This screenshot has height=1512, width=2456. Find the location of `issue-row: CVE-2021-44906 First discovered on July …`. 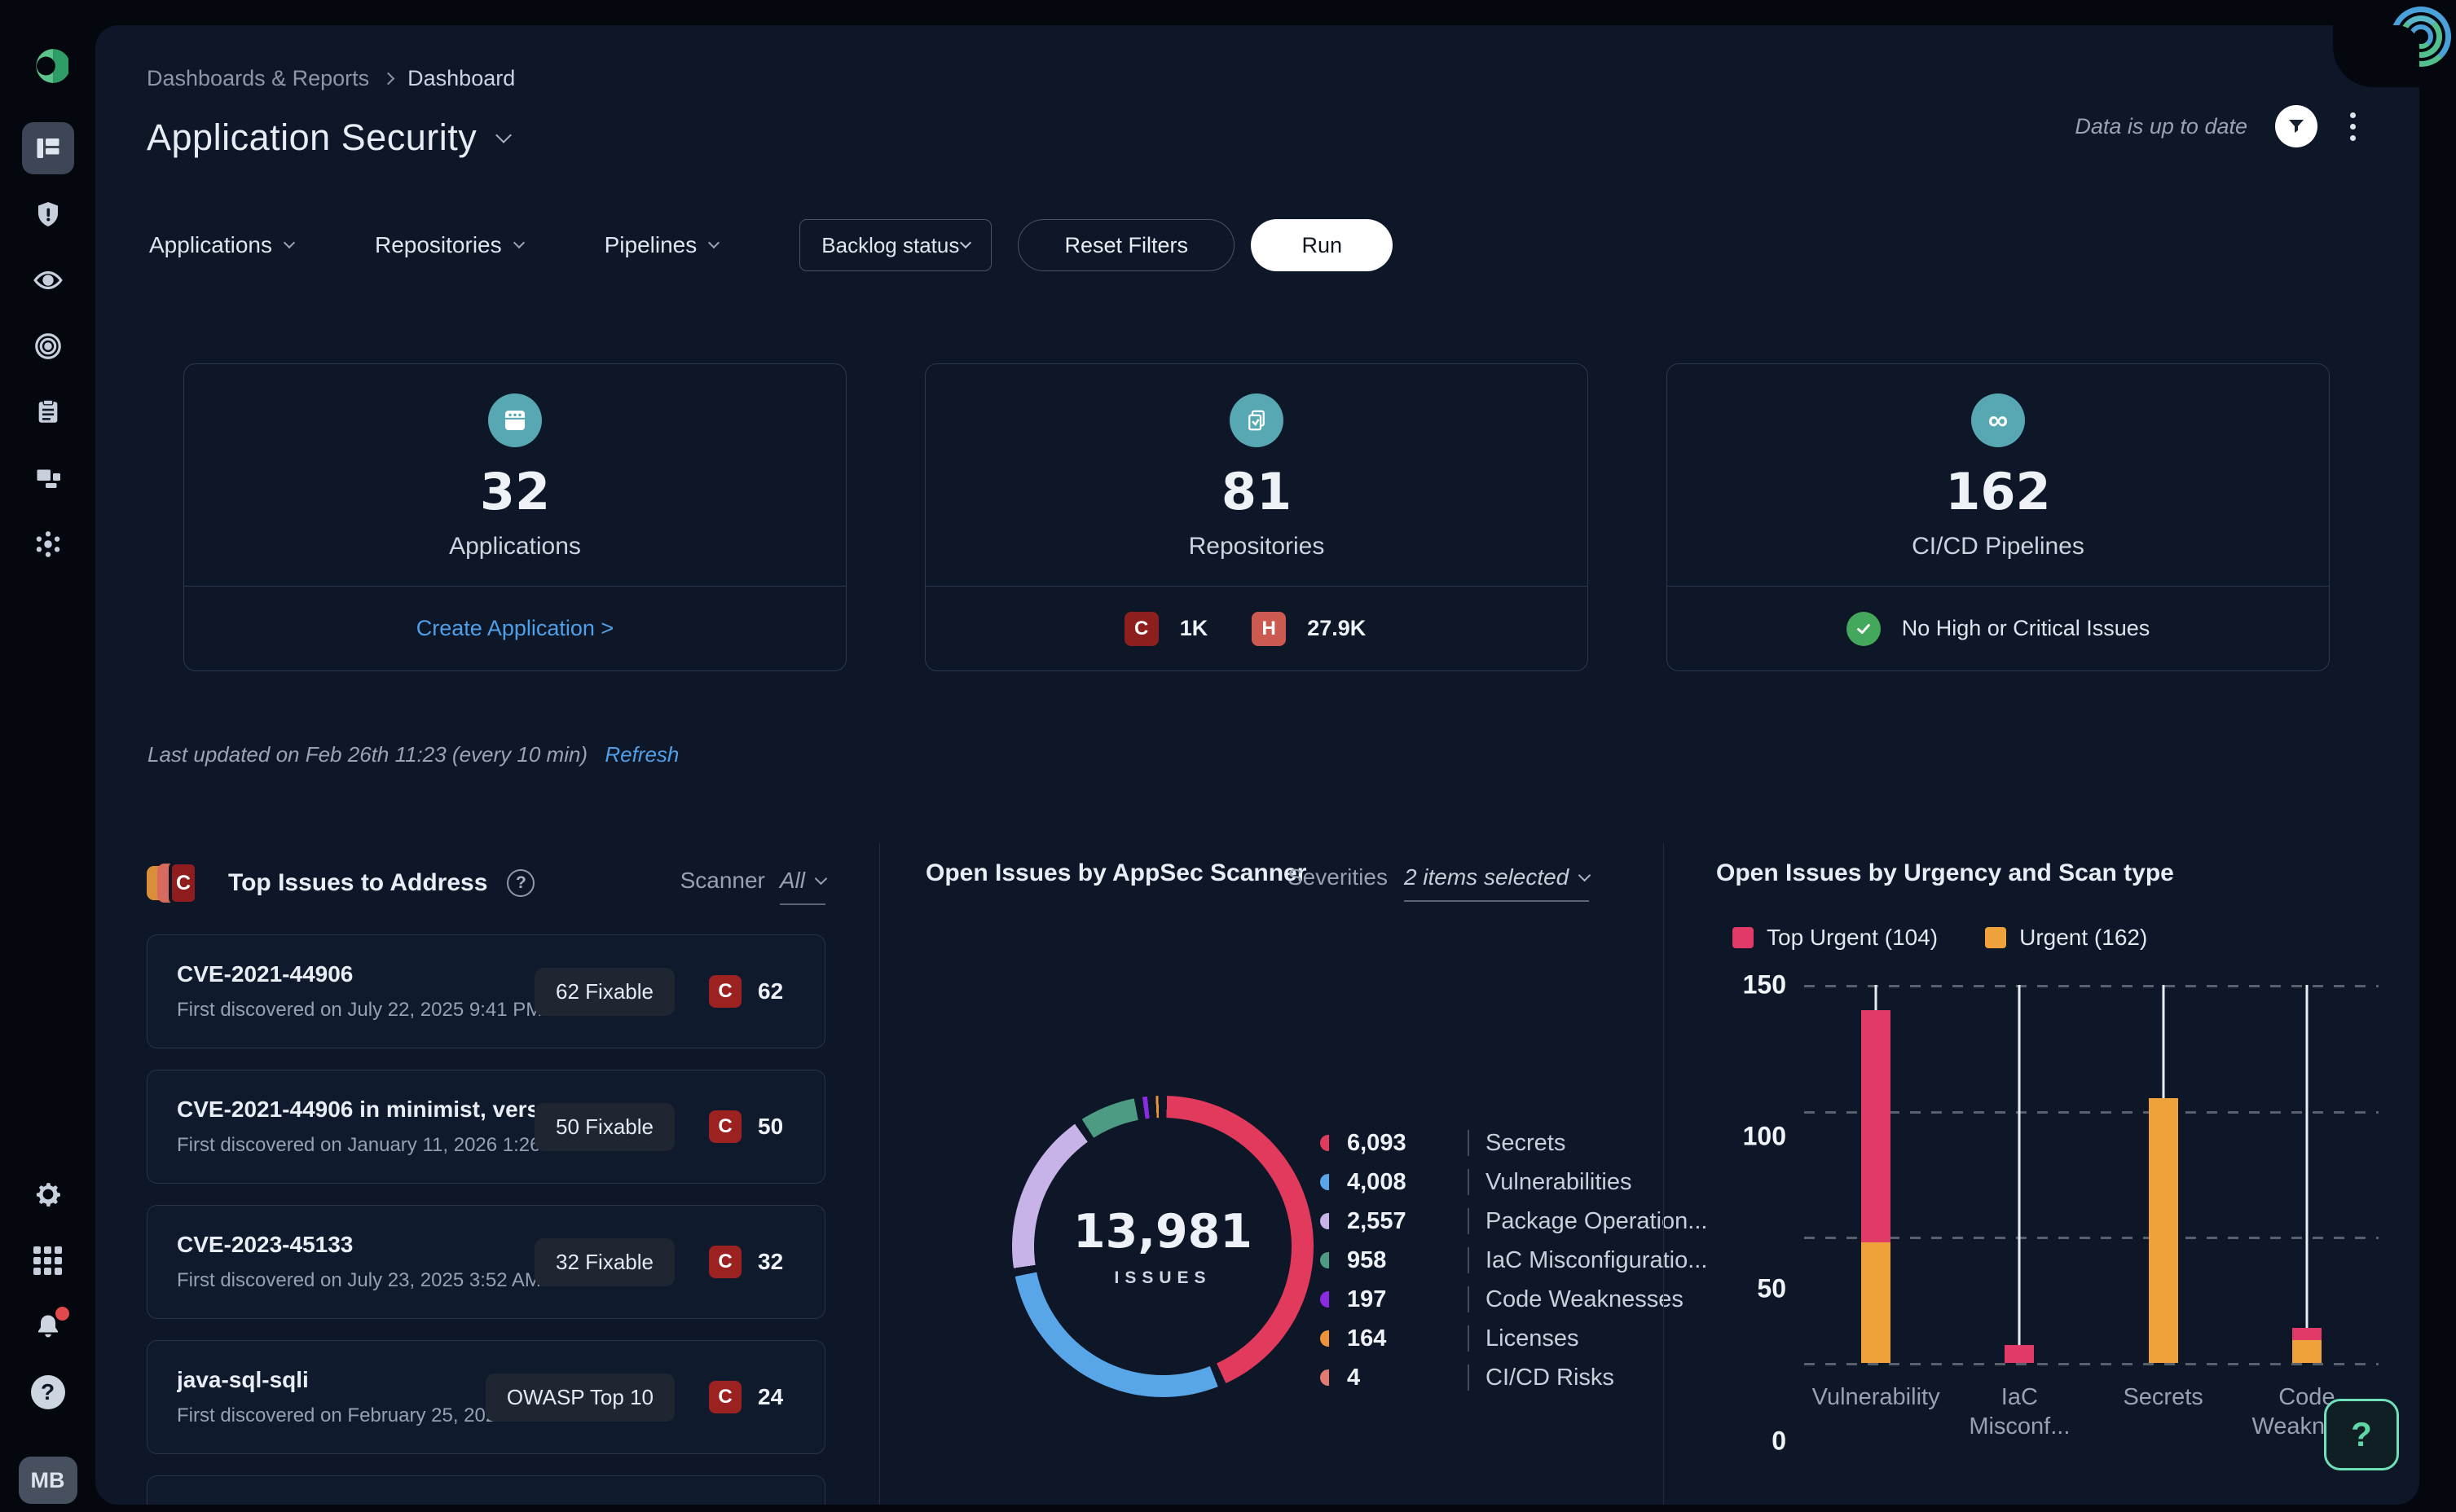

issue-row: CVE-2021-44906 First discovered on July … is located at coordinates (486, 991).